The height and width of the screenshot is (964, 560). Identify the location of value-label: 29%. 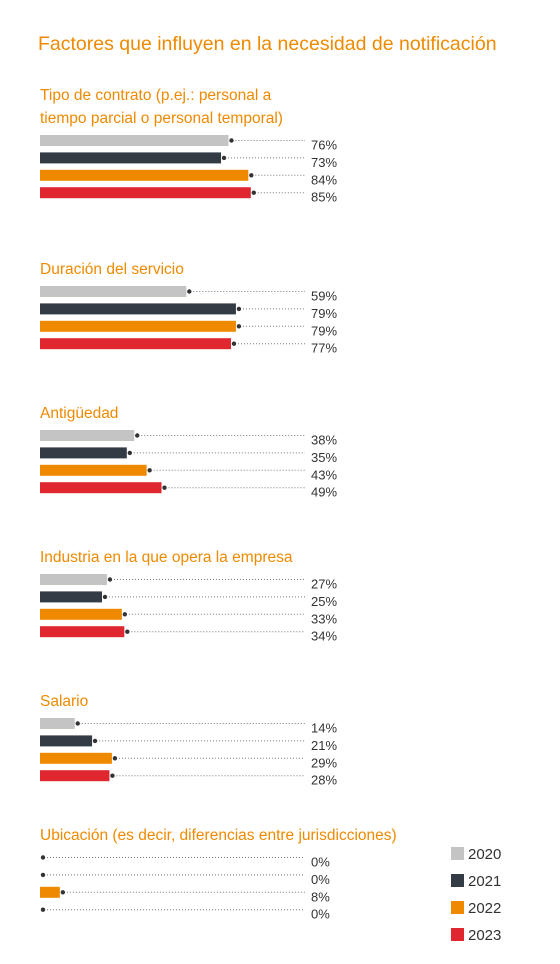
(324, 762).